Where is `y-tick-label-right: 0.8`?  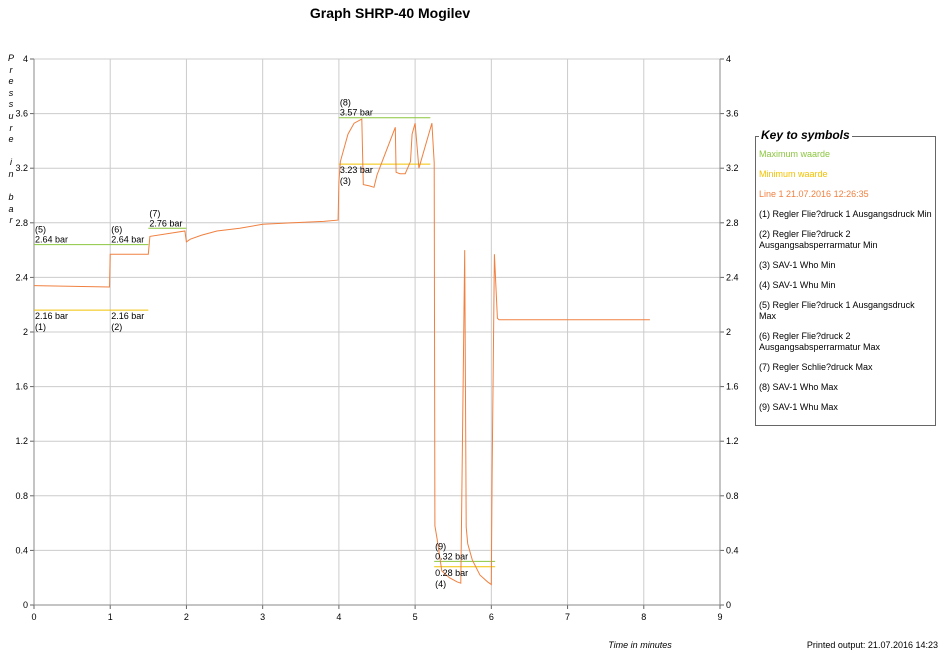
y-tick-label-right: 0.8 is located at coordinates (732, 496).